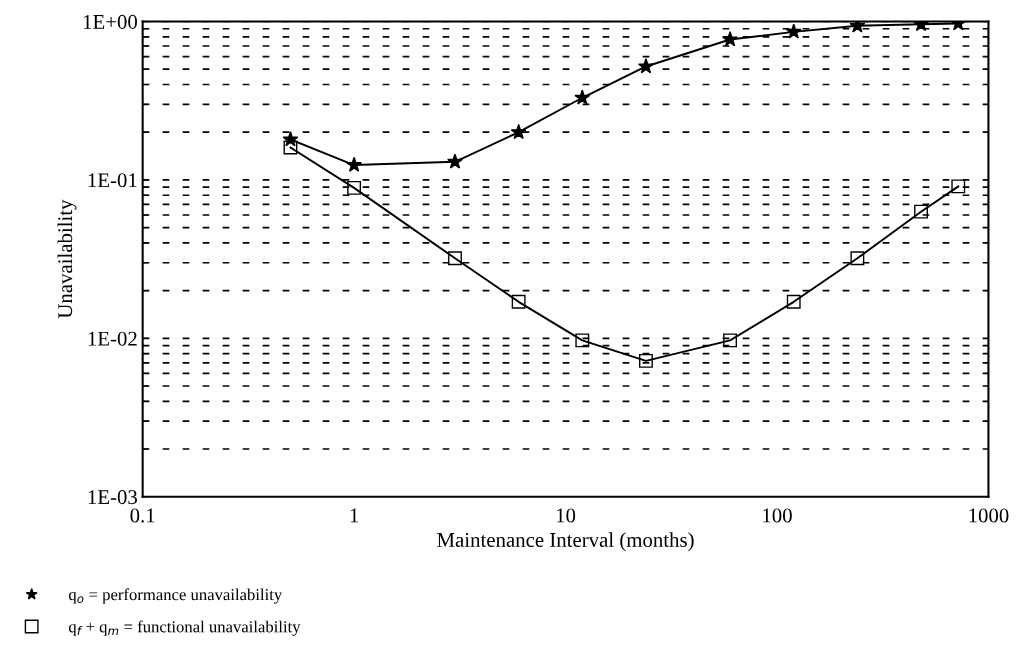 The image size is (1019, 651). Describe the element at coordinates (184, 628) in the screenshot. I see `legend-label: q$_{f}$ + q$_{m}$ = functional unavailability` at that location.